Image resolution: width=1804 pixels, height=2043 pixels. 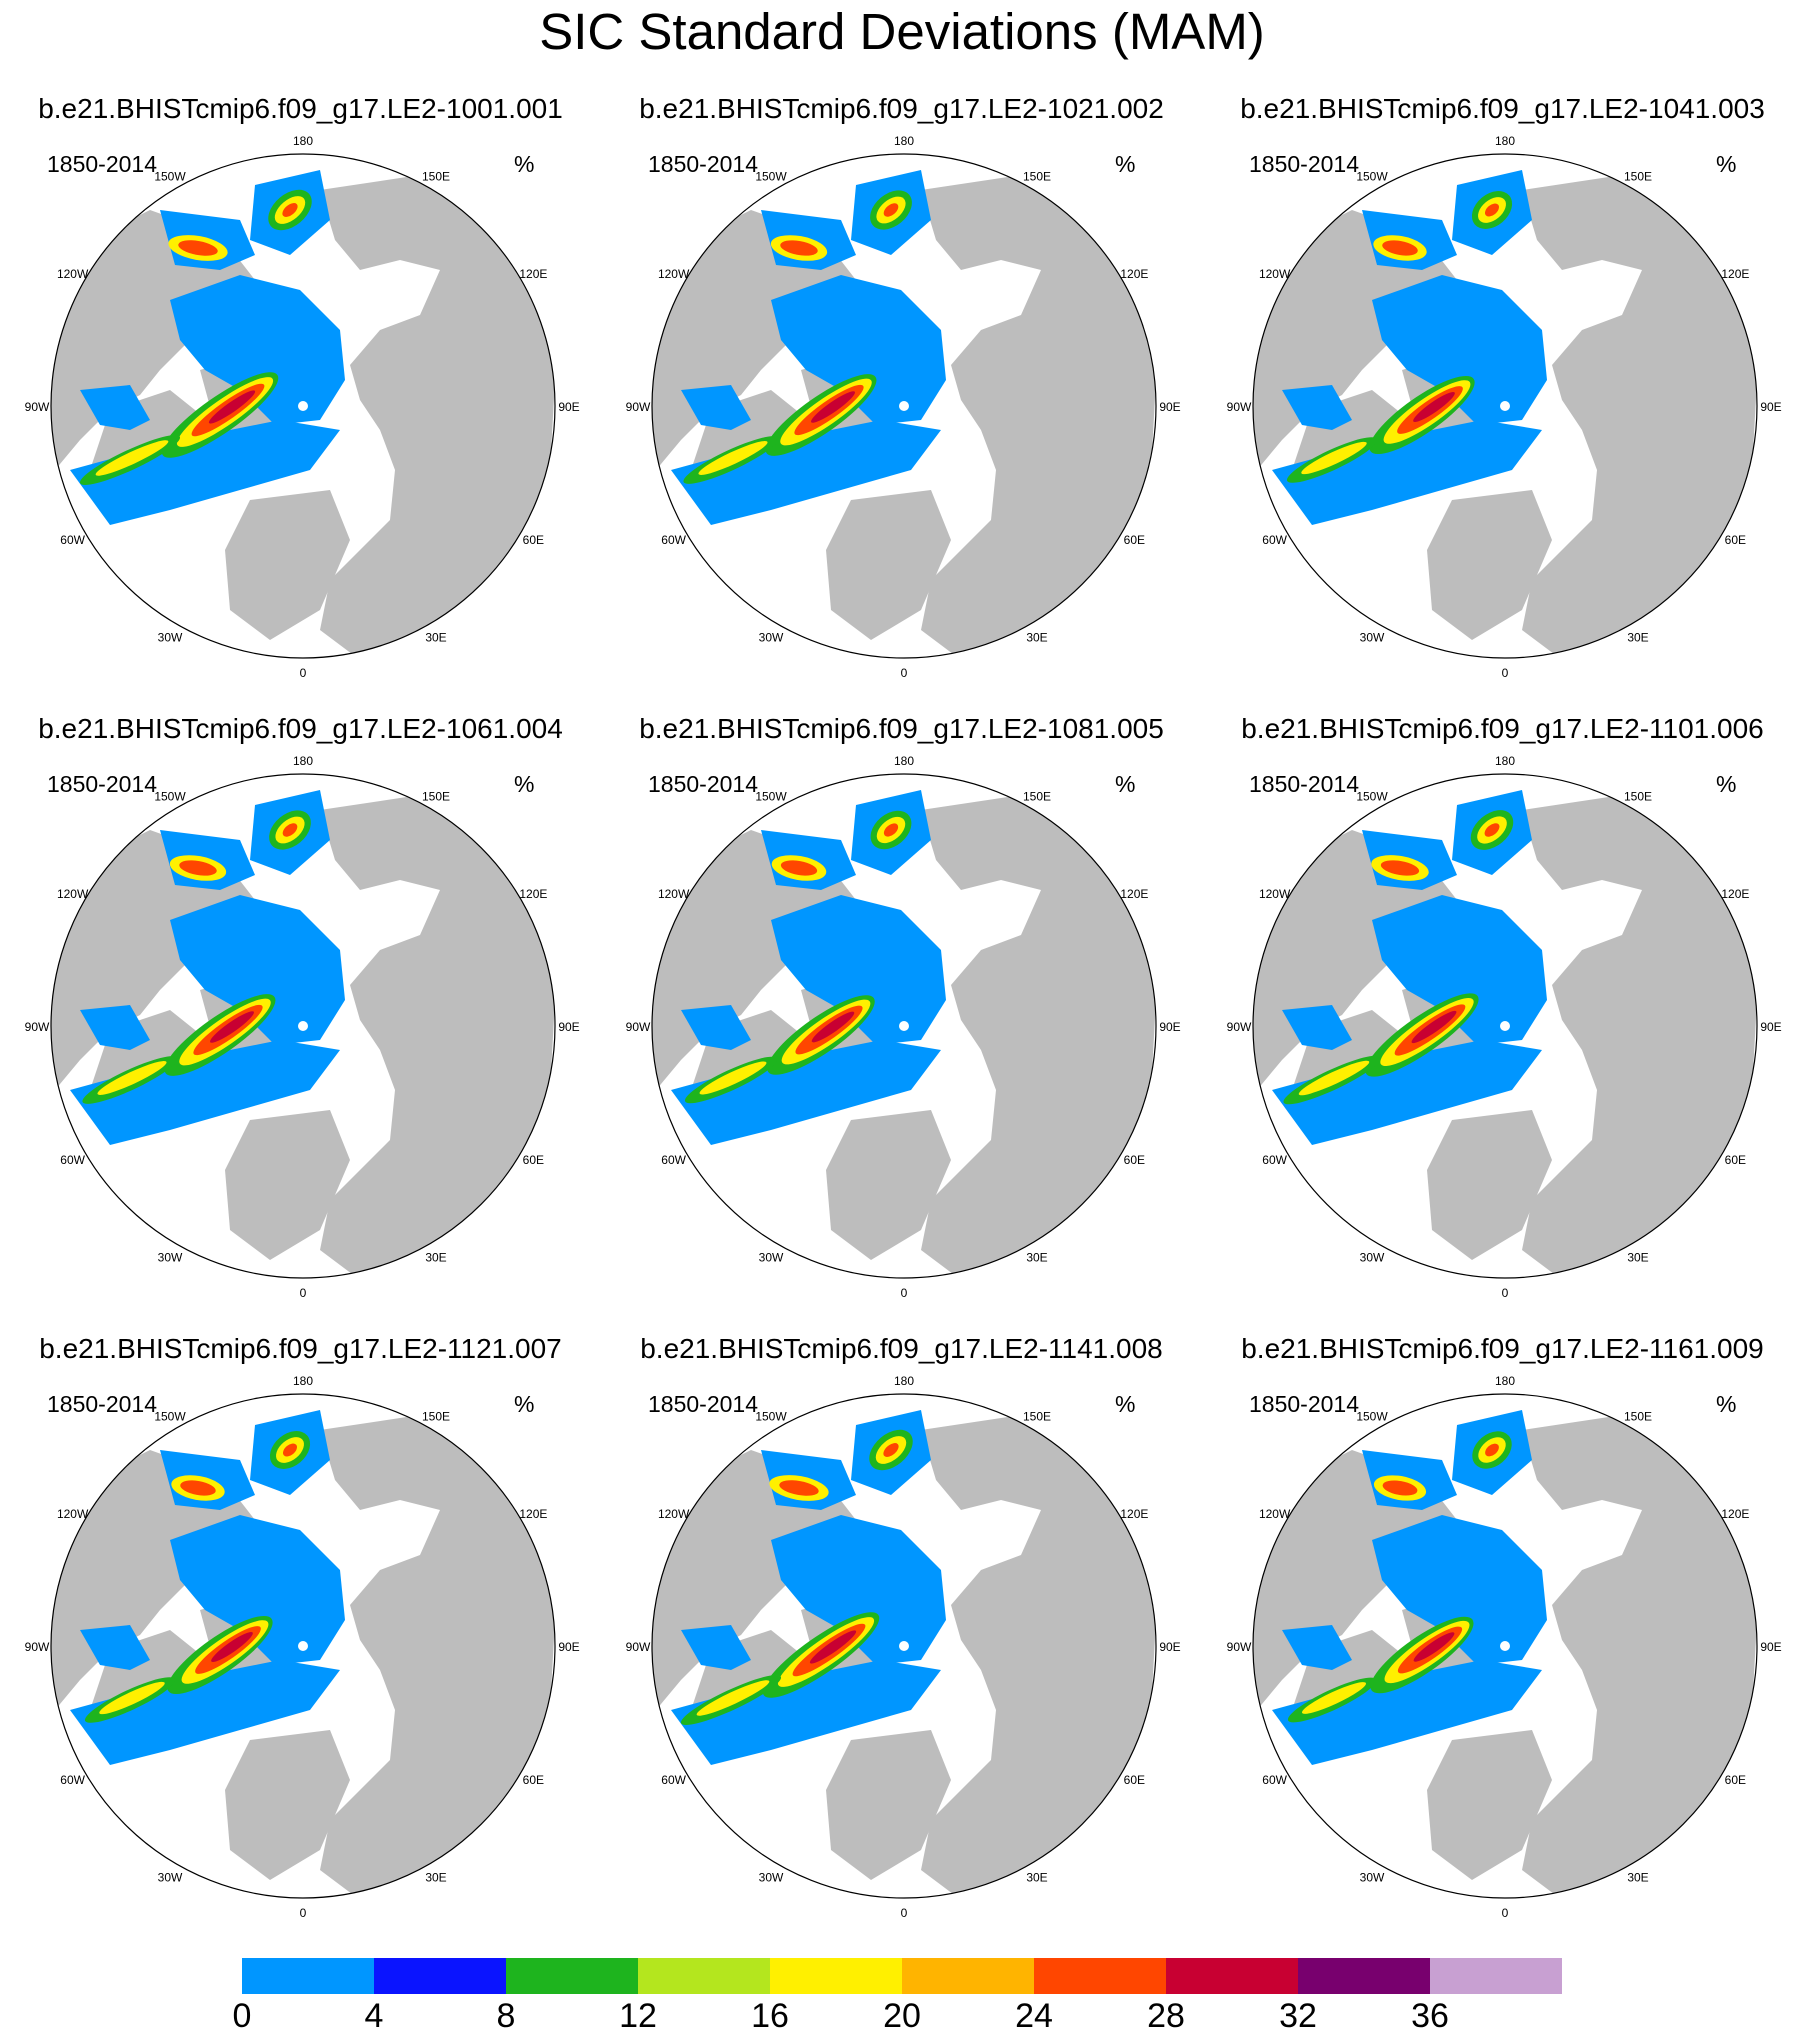 What do you see at coordinates (1502, 1348) in the screenshot?
I see `panel-title: b.e21.BHISTcmip6.f09_g17.LE2-1161.009` at bounding box center [1502, 1348].